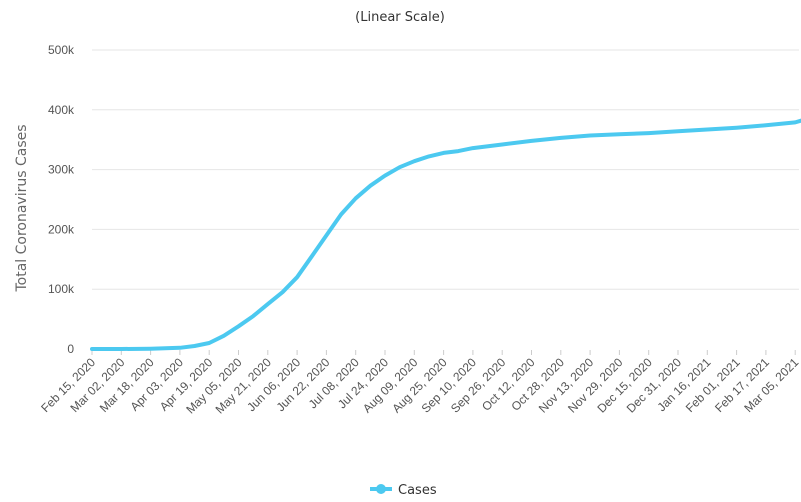 The image size is (801, 502). I want to click on y-tick-label: 400k, so click(61, 110).